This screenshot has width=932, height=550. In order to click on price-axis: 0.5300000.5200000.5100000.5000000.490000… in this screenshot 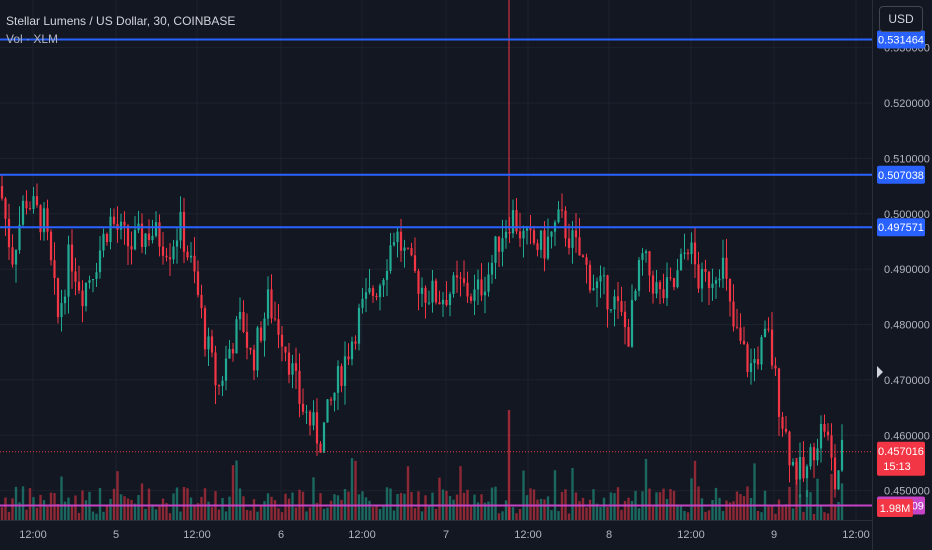, I will do `click(901, 275)`.